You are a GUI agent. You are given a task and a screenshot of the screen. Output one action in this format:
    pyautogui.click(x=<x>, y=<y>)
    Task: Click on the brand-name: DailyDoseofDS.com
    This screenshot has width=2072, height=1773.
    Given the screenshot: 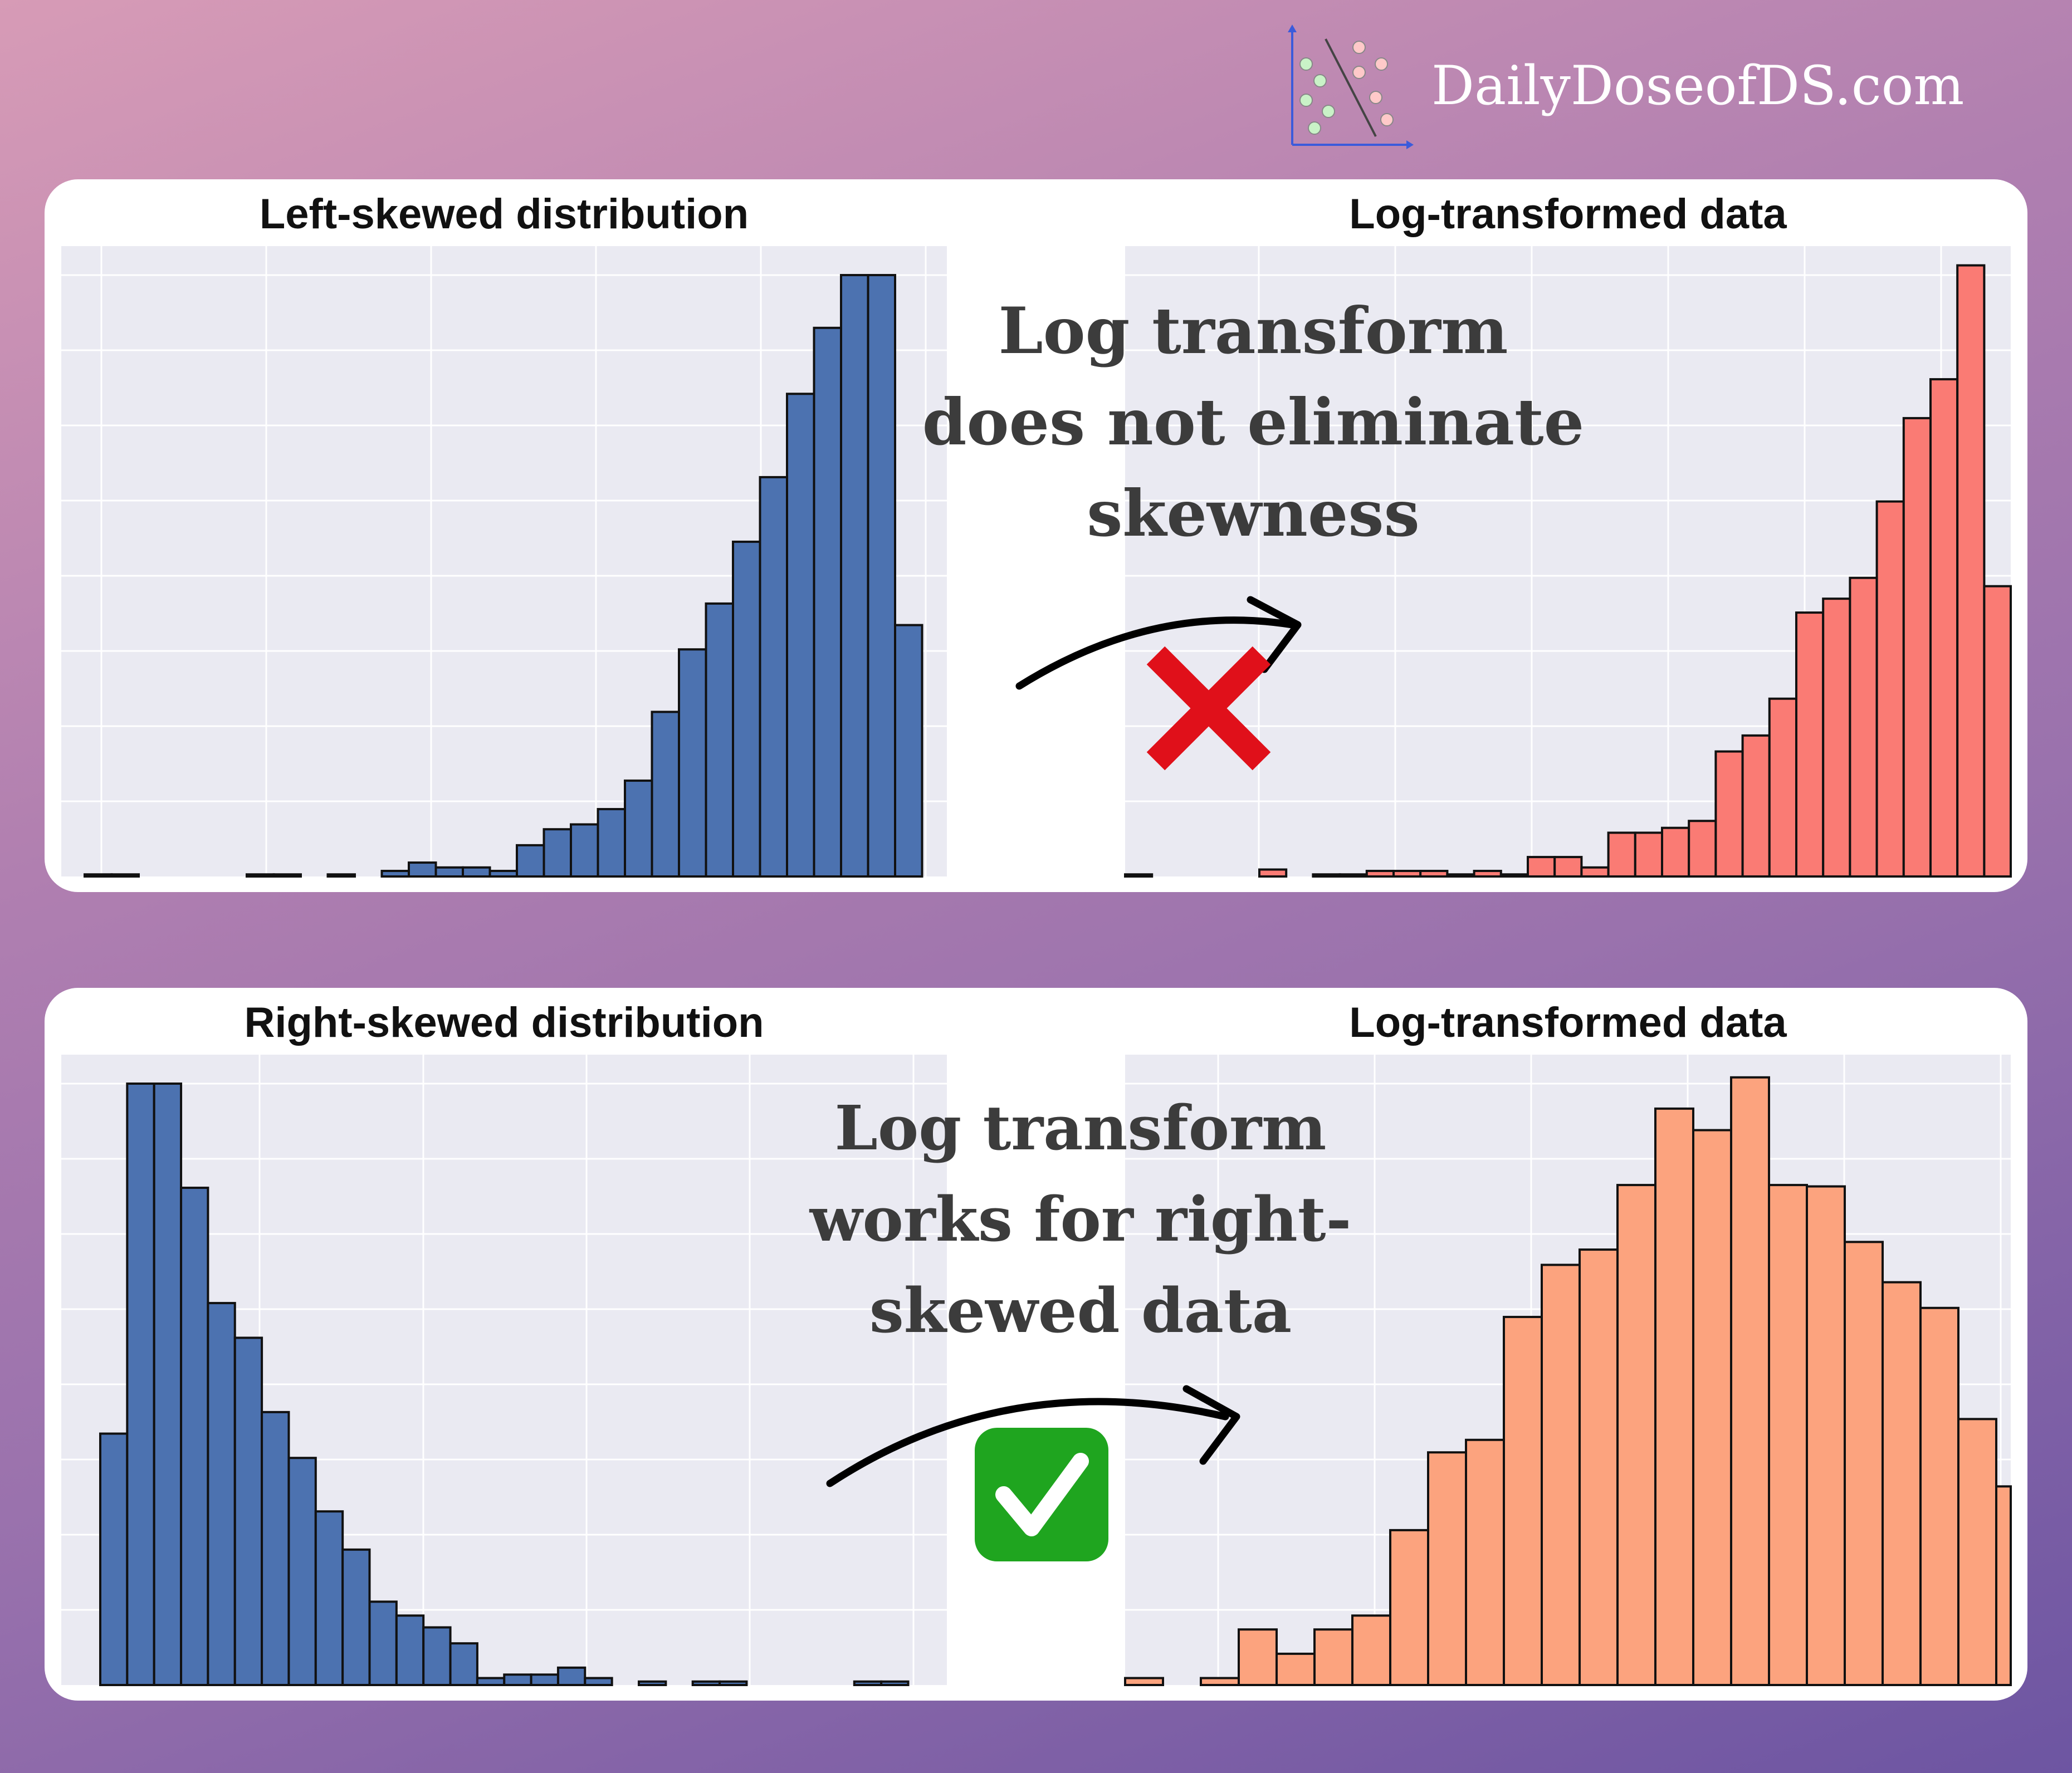 What is the action you would take?
    pyautogui.click(x=1698, y=86)
    